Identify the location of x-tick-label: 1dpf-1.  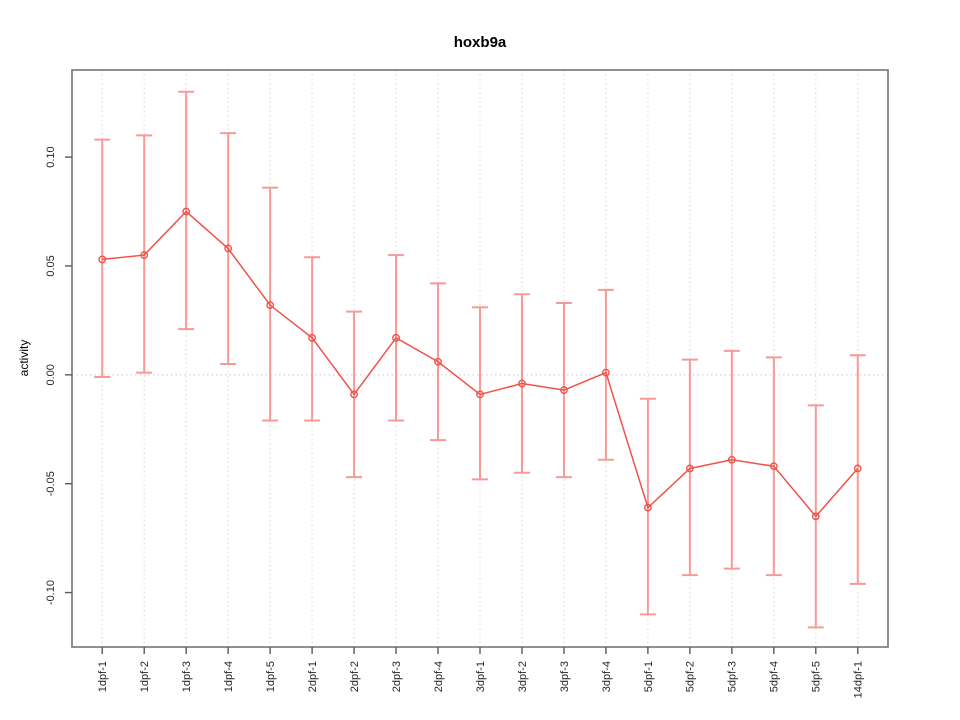
(103, 676).